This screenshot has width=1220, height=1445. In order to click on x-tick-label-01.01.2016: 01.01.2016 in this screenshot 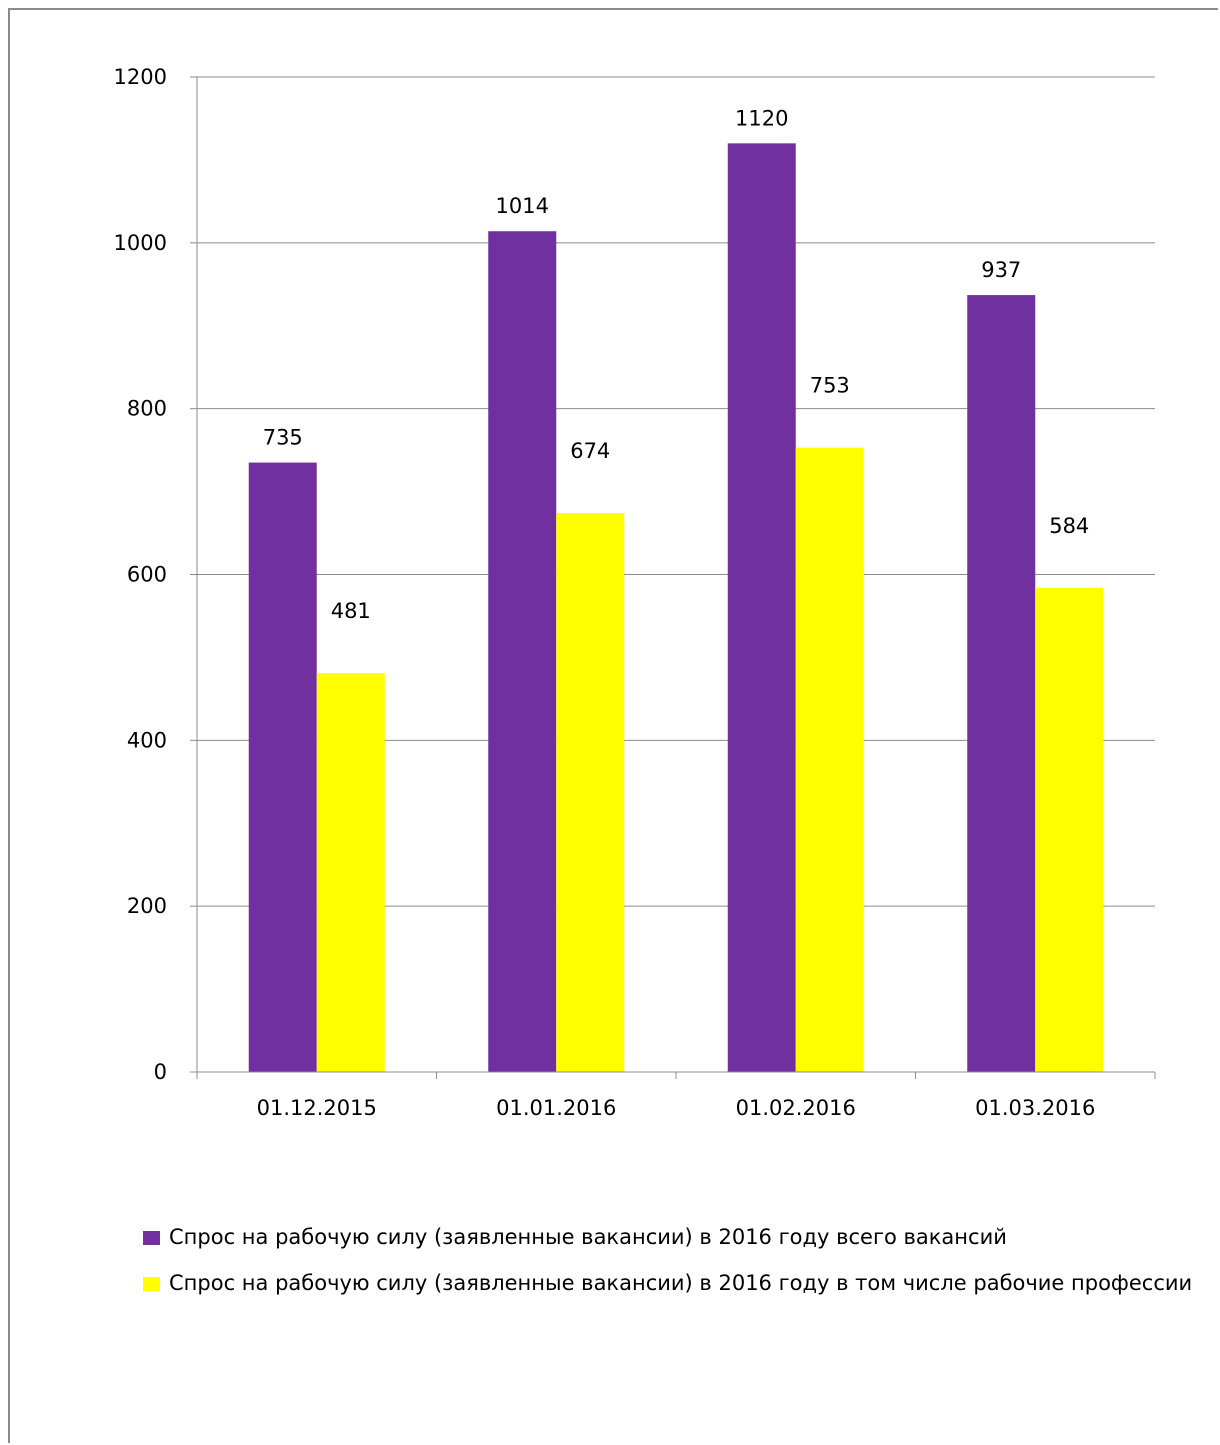, I will do `click(556, 1108)`.